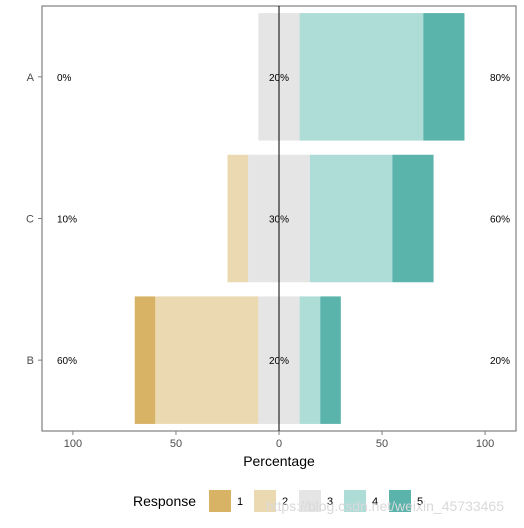 The image size is (524, 528). Describe the element at coordinates (375, 502) in the screenshot. I see `legend-label-4: 4` at that location.